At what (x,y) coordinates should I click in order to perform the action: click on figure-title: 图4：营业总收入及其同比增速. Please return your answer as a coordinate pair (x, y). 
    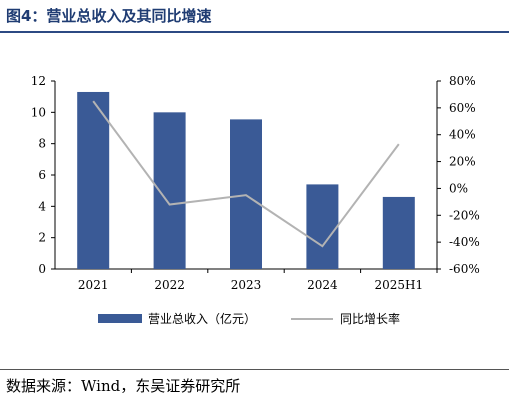
    Looking at the image, I should click on (109, 16).